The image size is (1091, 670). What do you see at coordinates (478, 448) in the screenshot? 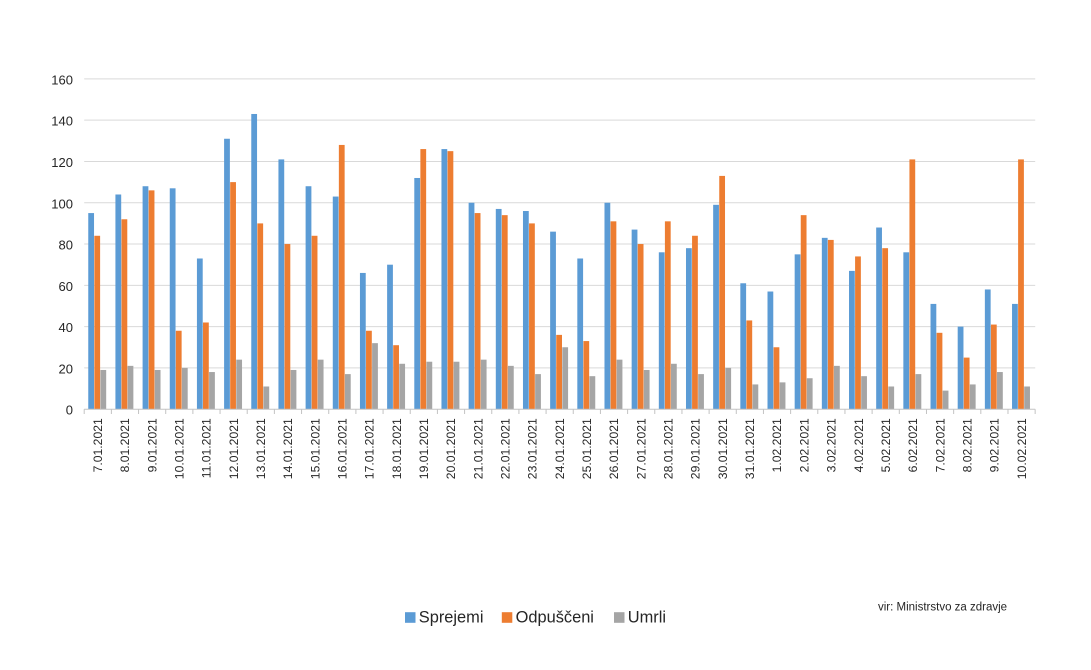
I see `svg-text: 21.01.2021` at bounding box center [478, 448].